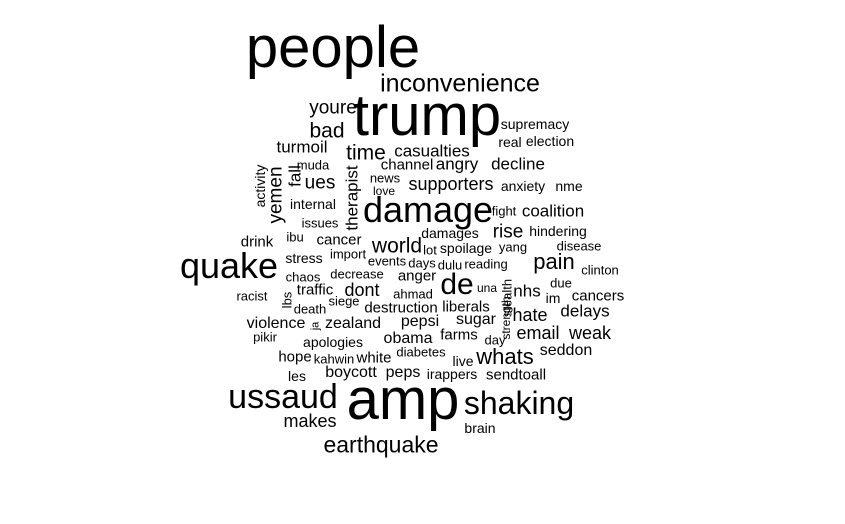 Image resolution: width=845 pixels, height=524 pixels. What do you see at coordinates (339, 240) in the screenshot?
I see `word: cancer` at bounding box center [339, 240].